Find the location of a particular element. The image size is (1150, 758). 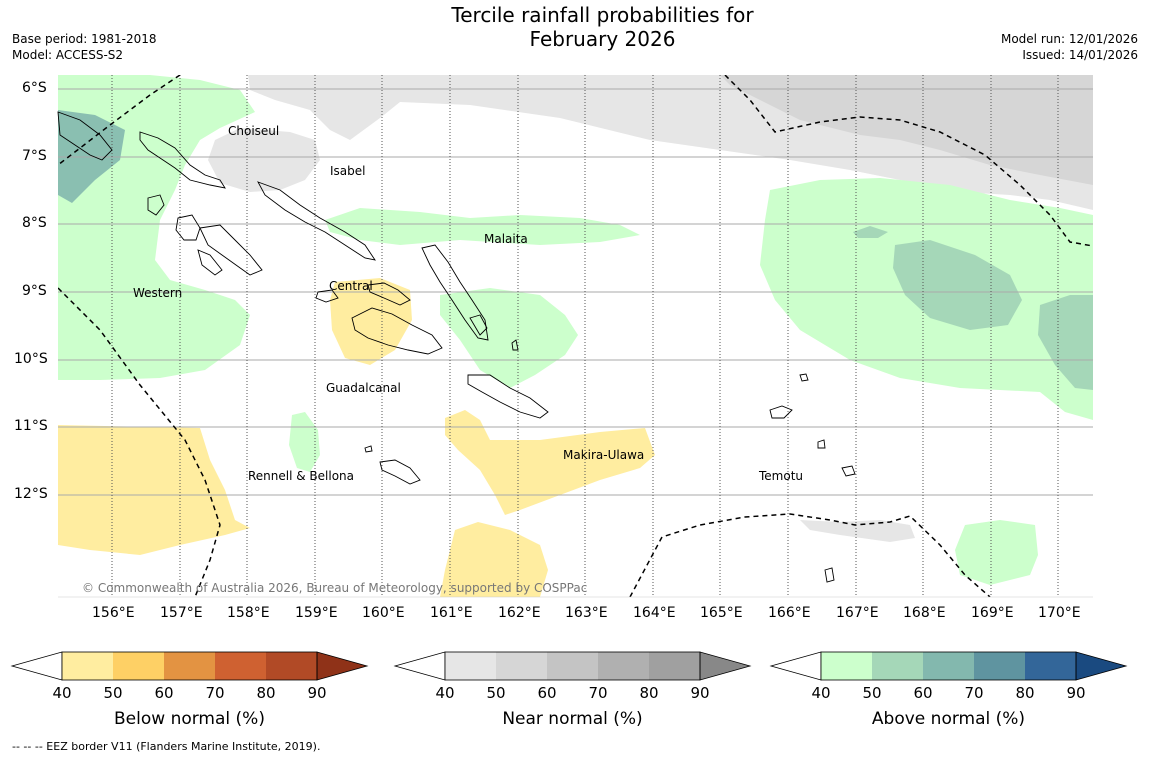

lat-label-9s: 9°S is located at coordinates (34, 291).